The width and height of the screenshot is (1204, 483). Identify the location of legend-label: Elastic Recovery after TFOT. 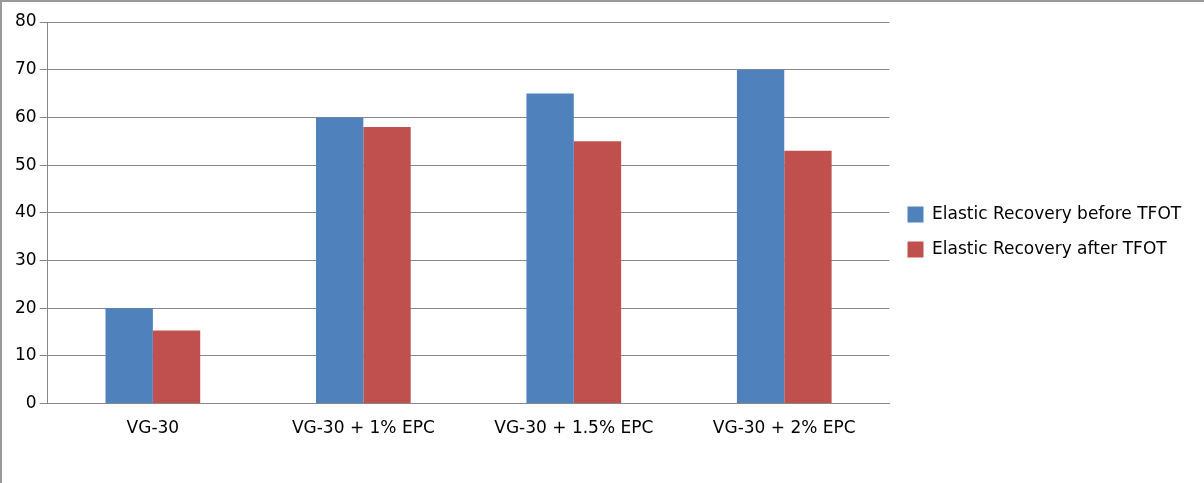
(1050, 247).